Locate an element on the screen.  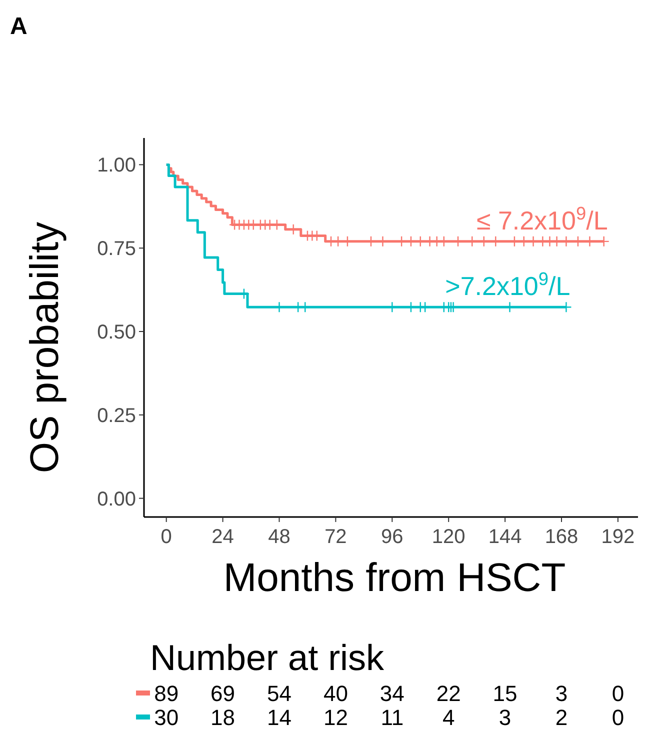
y-tick-label: 0.50 is located at coordinates (116, 333).